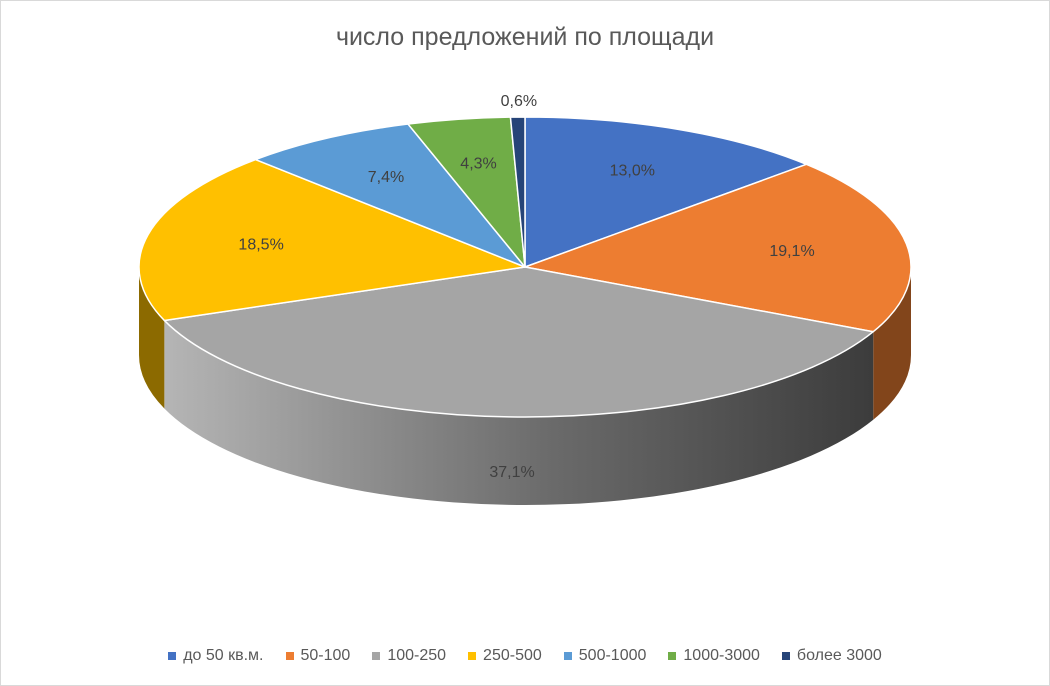  I want to click on legend-label-4: 500-1000, so click(612, 655).